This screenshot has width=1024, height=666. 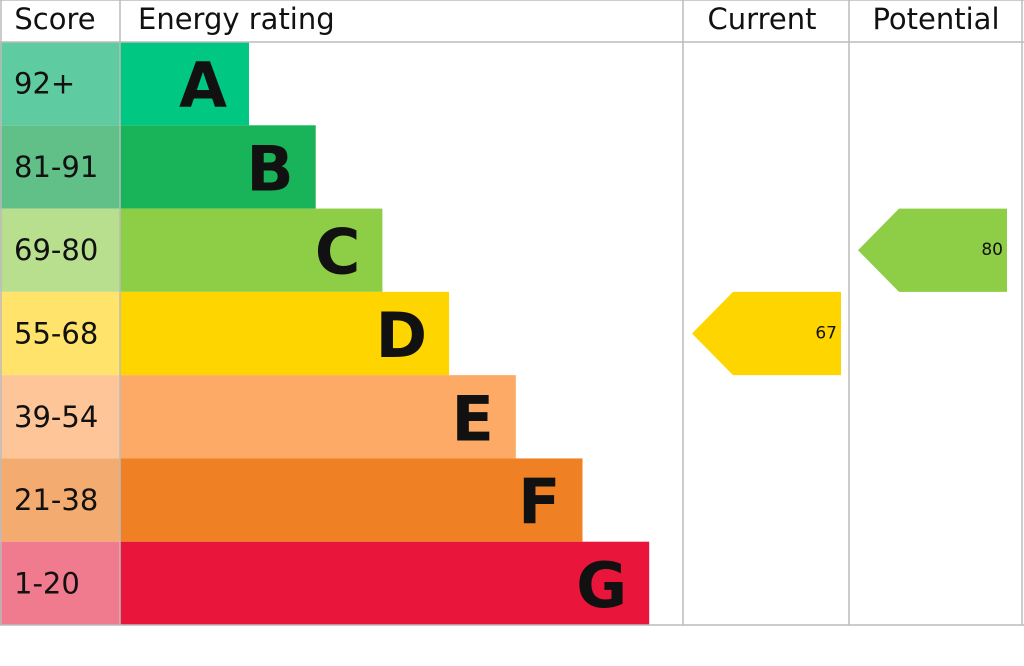 What do you see at coordinates (54, 19) in the screenshot?
I see `header-score: Score` at bounding box center [54, 19].